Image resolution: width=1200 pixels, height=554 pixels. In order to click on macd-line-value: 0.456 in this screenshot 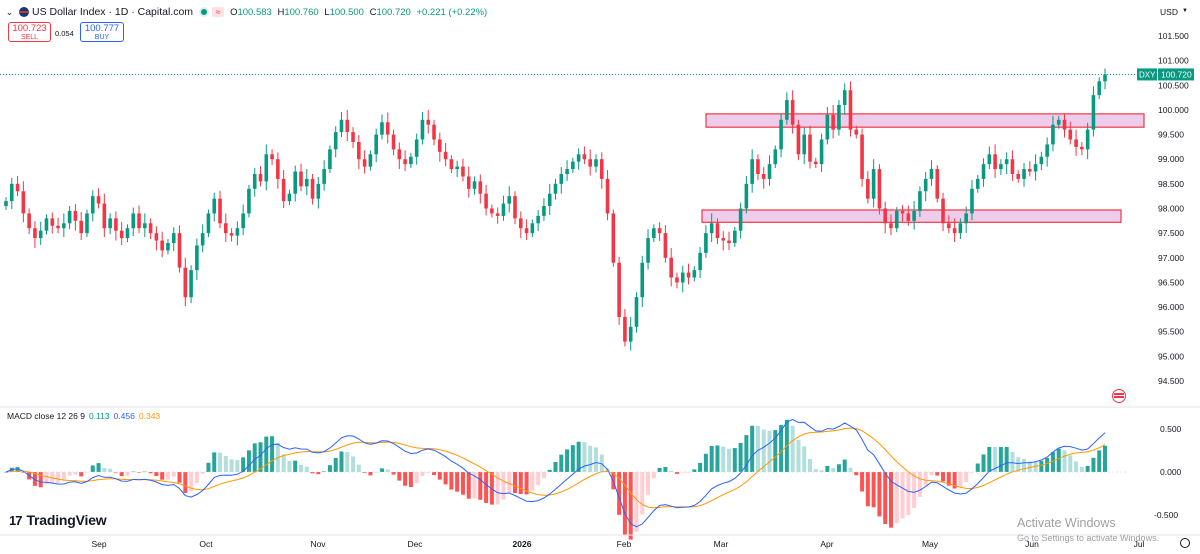, I will do `click(124, 416)`.